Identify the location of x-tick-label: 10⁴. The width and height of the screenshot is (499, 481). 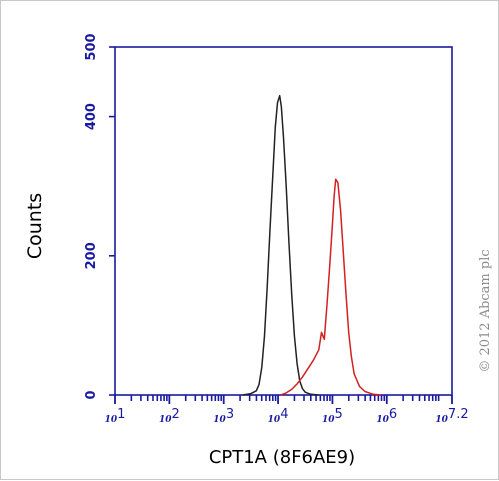
(278, 416).